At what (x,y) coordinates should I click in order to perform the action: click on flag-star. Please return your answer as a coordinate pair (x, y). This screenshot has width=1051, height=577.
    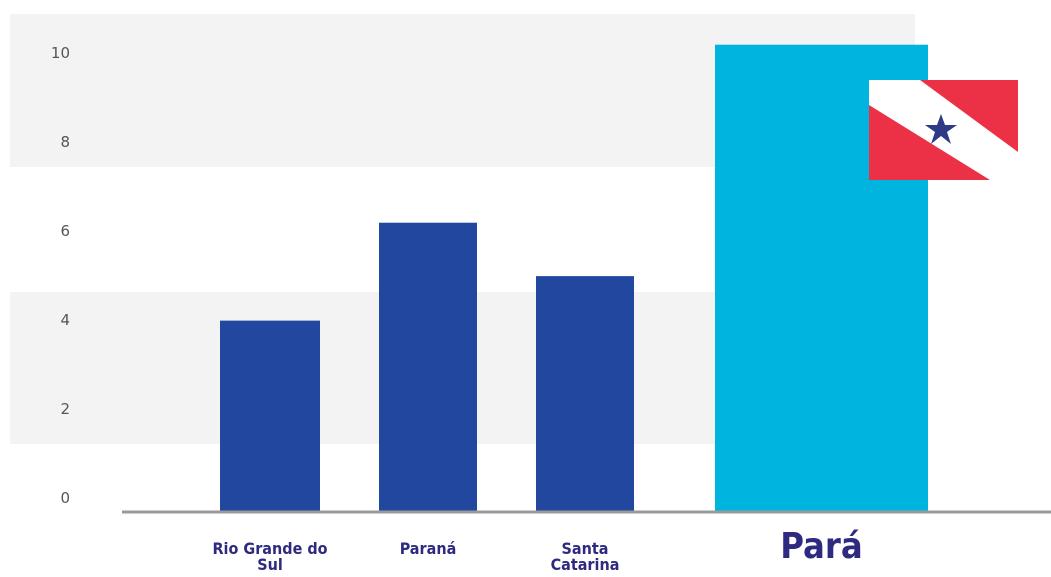
    Looking at the image, I should click on (941, 129).